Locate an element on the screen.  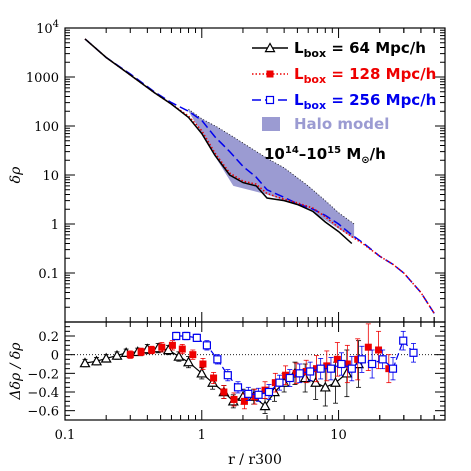
x-axis-title: r / r300 is located at coordinates (255, 460).